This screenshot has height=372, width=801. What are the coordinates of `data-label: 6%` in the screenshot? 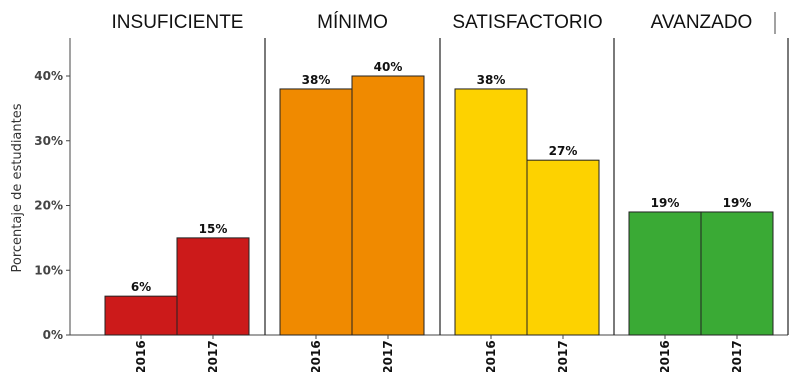 It's located at (141, 287).